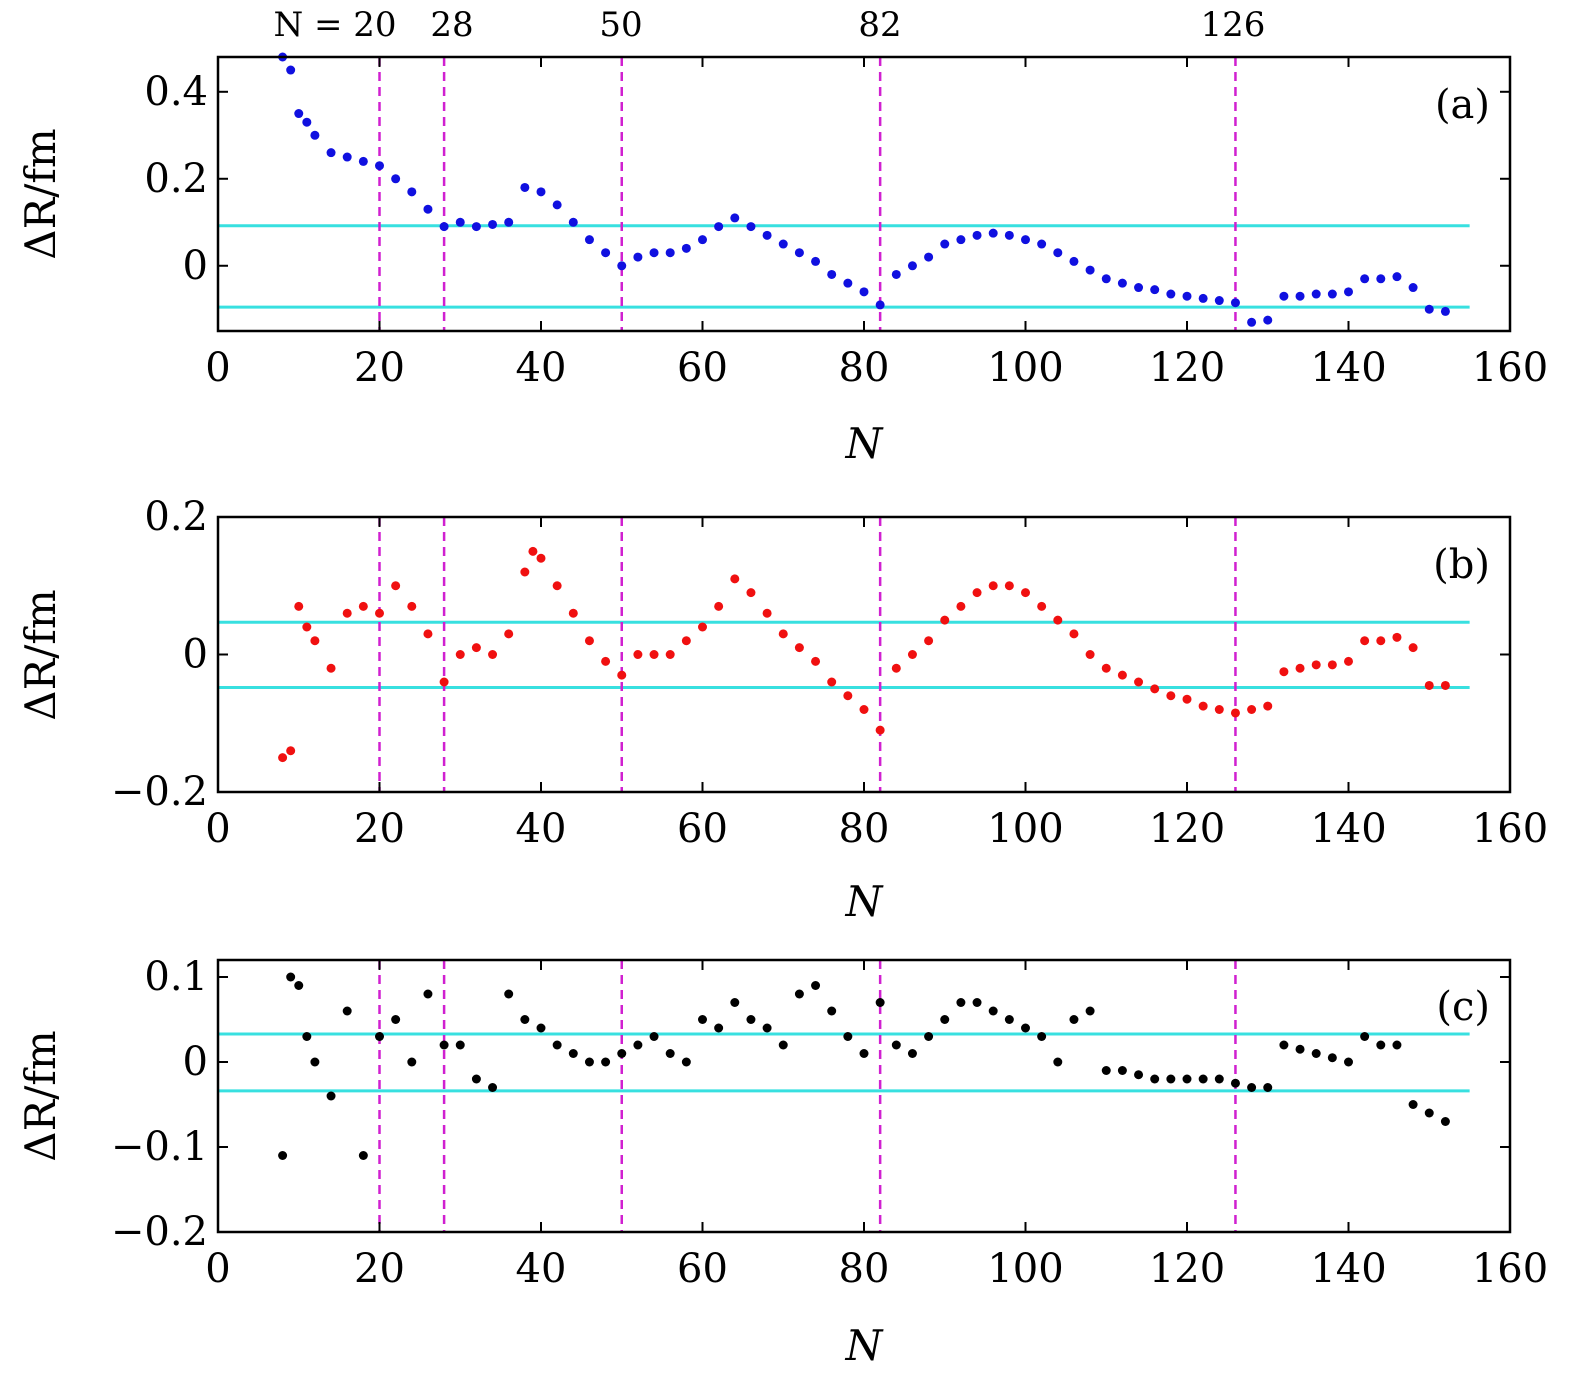  What do you see at coordinates (702, 368) in the screenshot?
I see `x-tick-label-a-60: 60` at bounding box center [702, 368].